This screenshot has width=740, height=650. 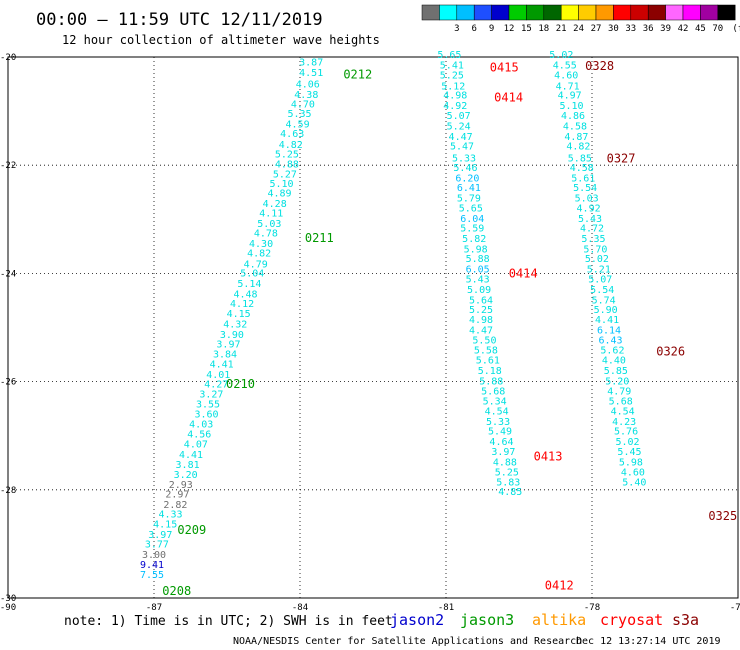 I want to click on swh-value-label: 4.15, so click(x=239, y=314).